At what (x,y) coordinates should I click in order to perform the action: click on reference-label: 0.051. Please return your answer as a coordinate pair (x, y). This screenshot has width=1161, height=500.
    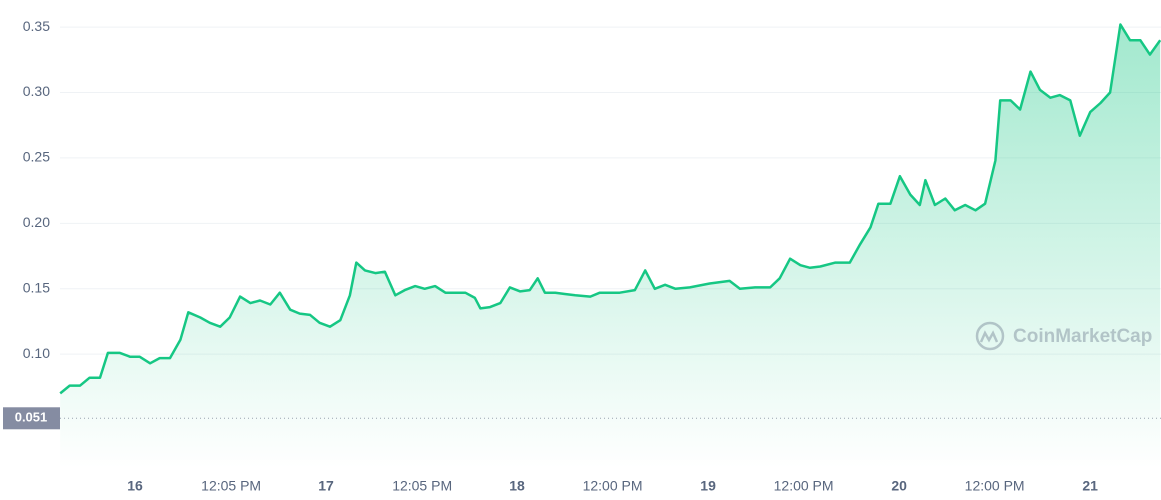
    Looking at the image, I should click on (31, 417).